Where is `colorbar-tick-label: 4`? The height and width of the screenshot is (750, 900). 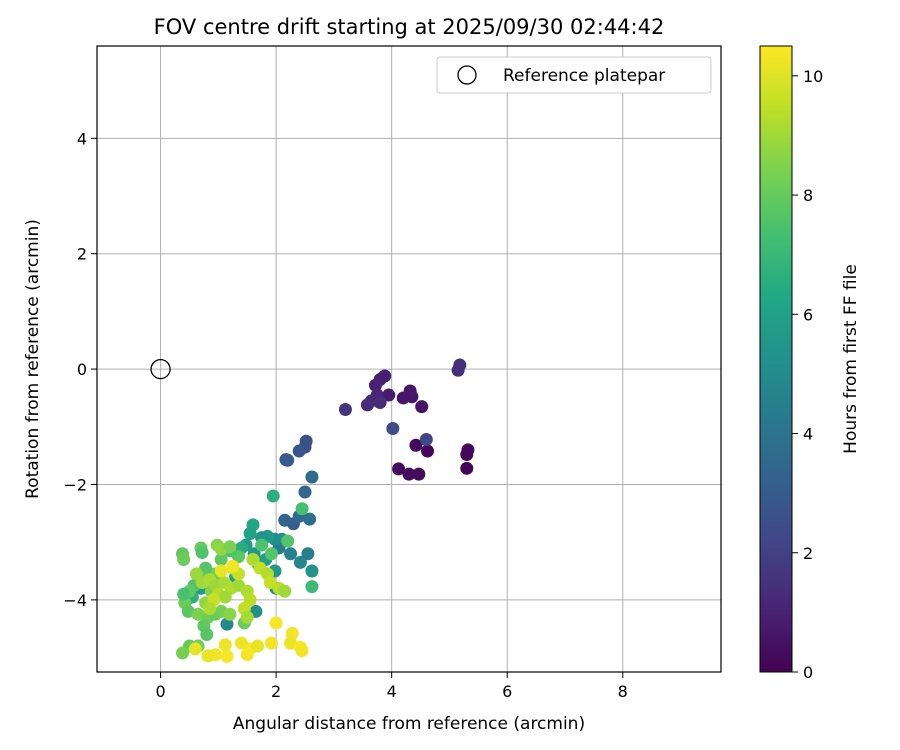
colorbar-tick-label: 4 is located at coordinates (808, 434).